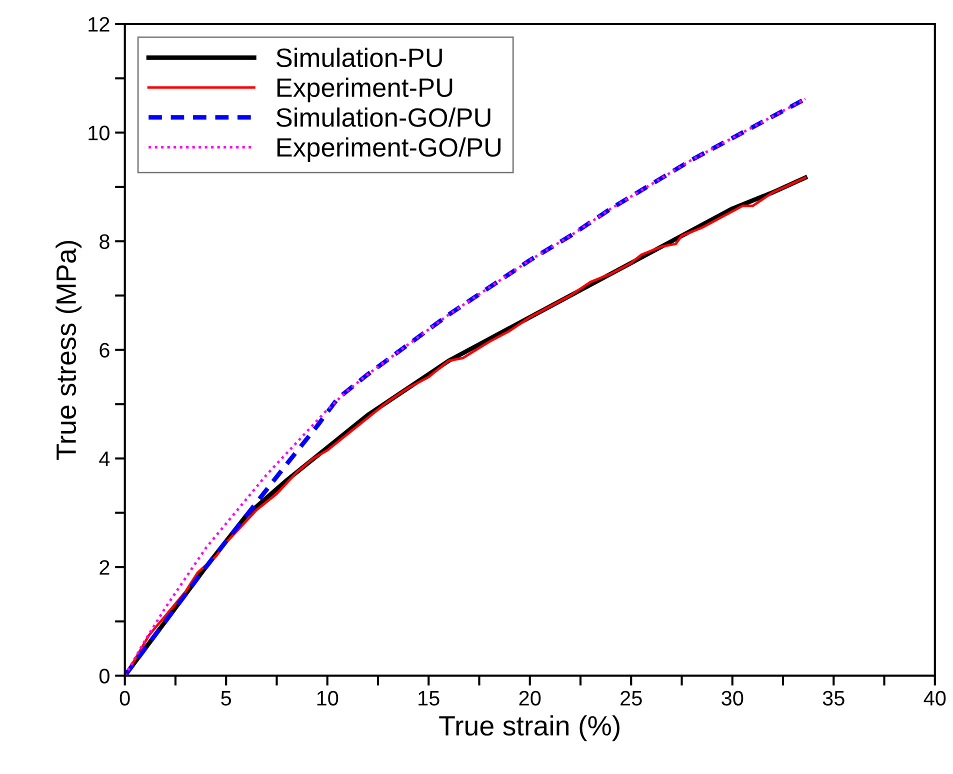  I want to click on x-tick-label: 0, so click(125, 698).